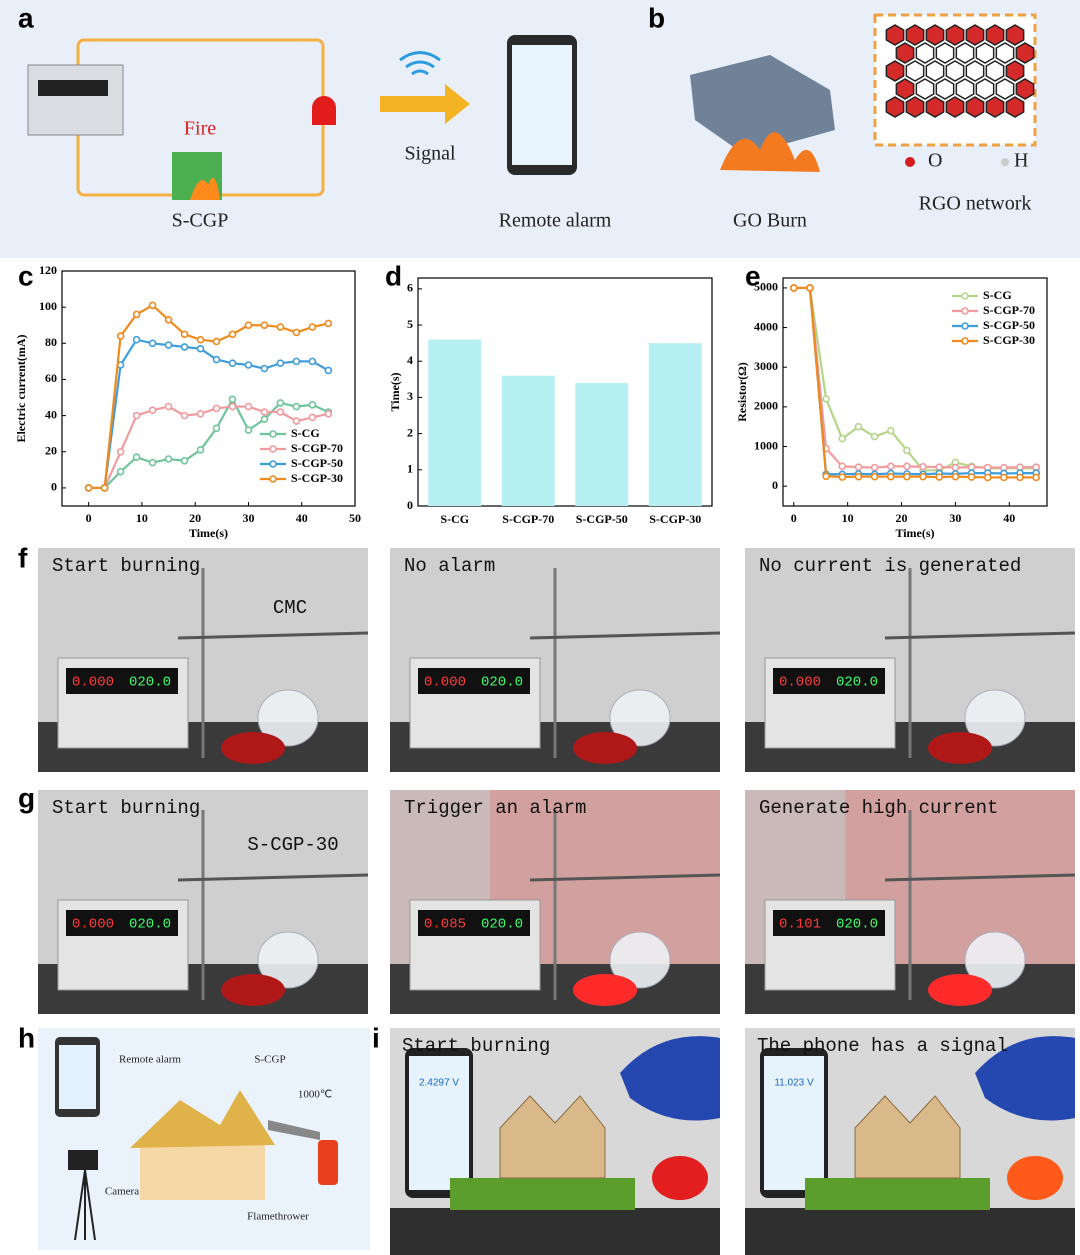 Image resolution: width=1080 pixels, height=1255 pixels. I want to click on panel-label: b, so click(656, 17).